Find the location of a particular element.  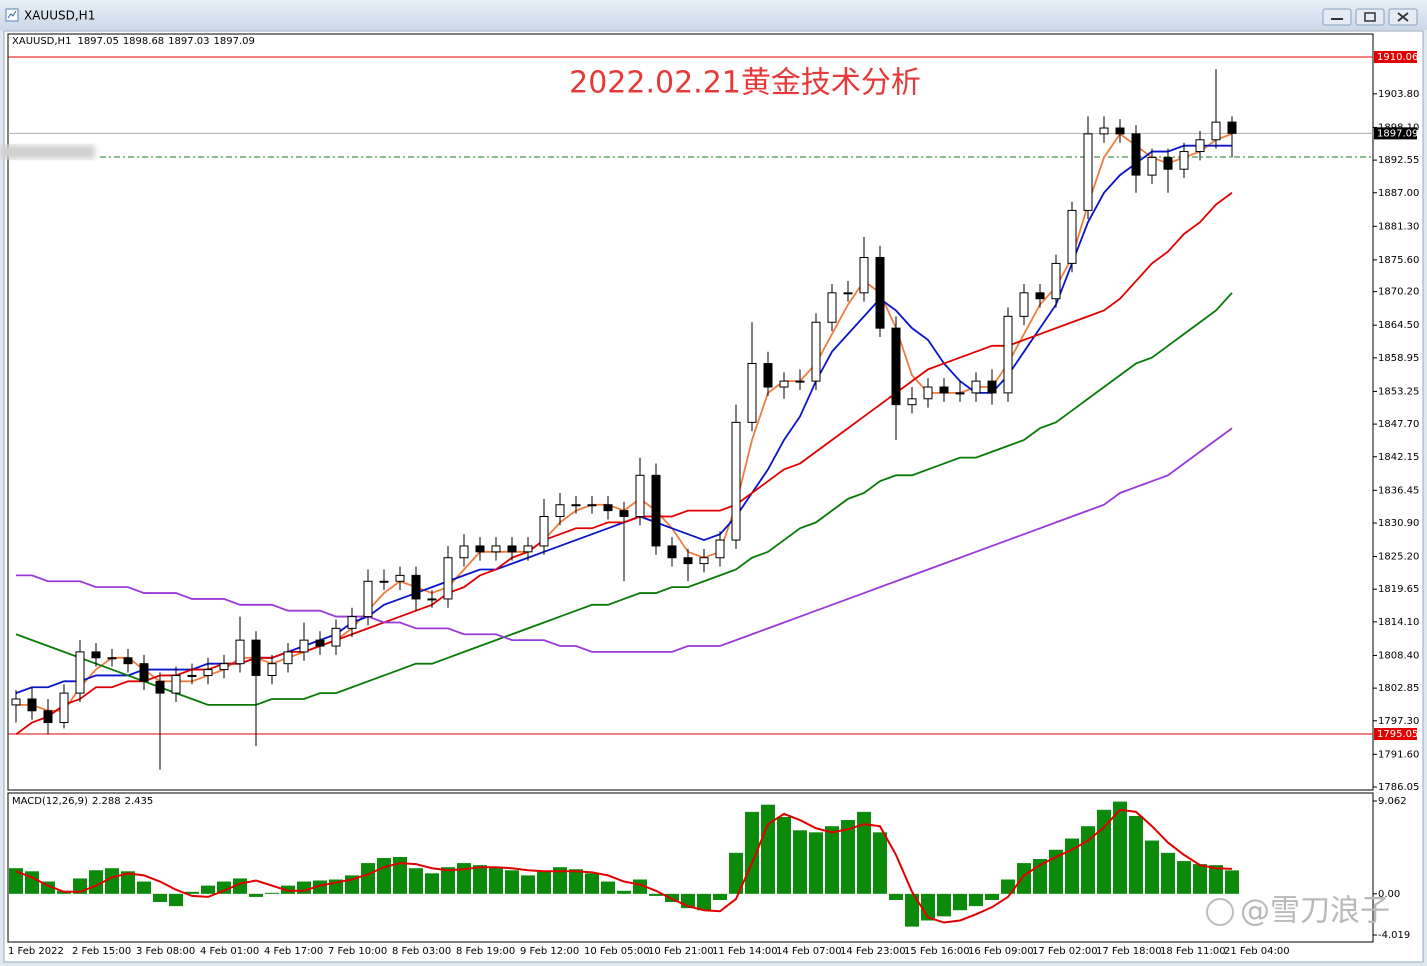

blurred-label is located at coordinates (47, 152).